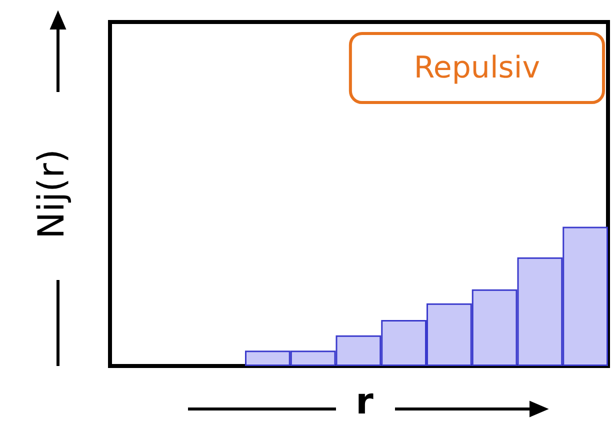  Describe the element at coordinates (365, 402) in the screenshot. I see `x-axis-title: r` at that location.